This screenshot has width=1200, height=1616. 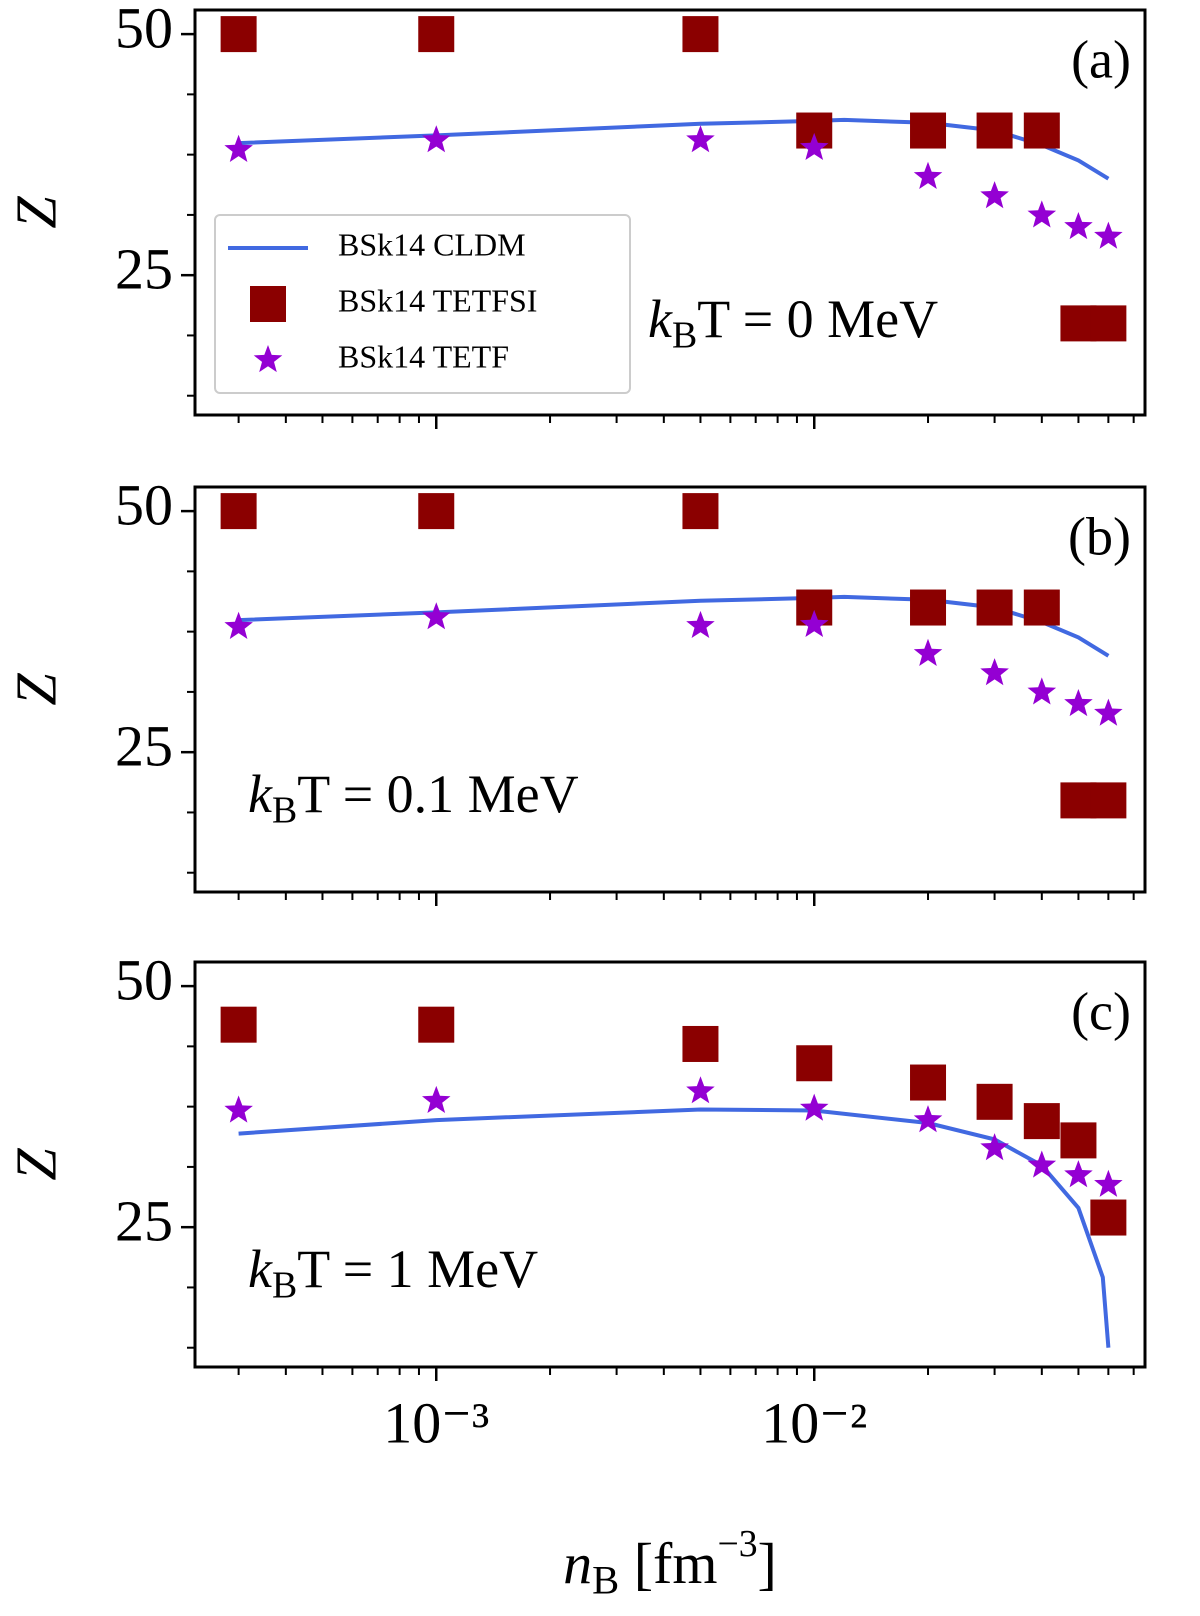 I want to click on legend-label: BSk14 CLDM, so click(x=432, y=244).